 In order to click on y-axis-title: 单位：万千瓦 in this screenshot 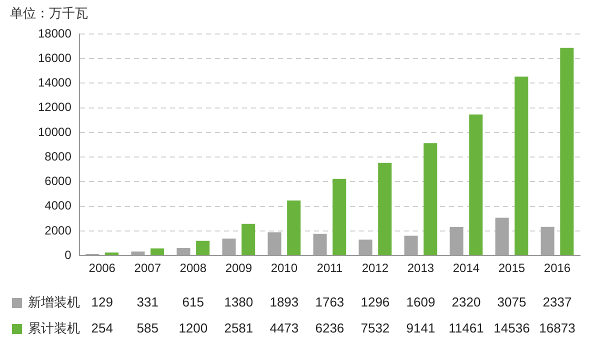, I will do `click(49, 13)`.